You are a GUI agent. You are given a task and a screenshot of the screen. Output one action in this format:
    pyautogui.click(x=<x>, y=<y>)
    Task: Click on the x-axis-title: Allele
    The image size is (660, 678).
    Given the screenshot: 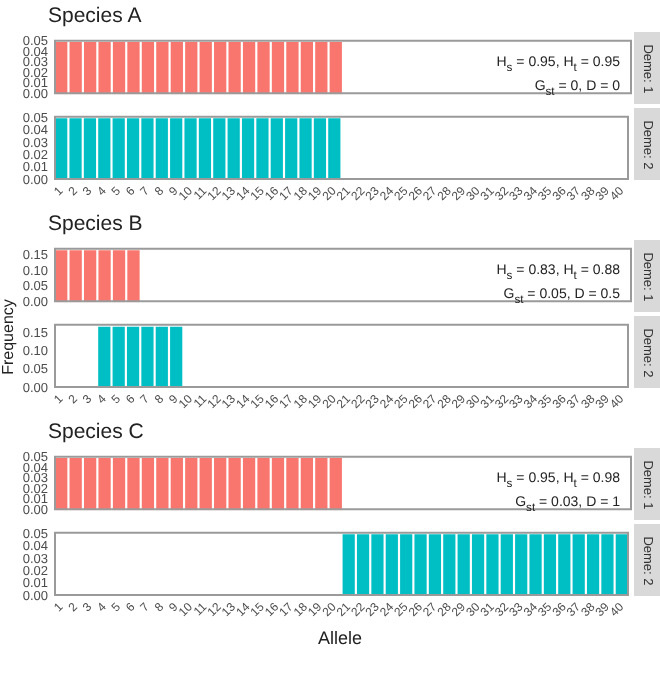 What is the action you would take?
    pyautogui.click(x=339, y=638)
    